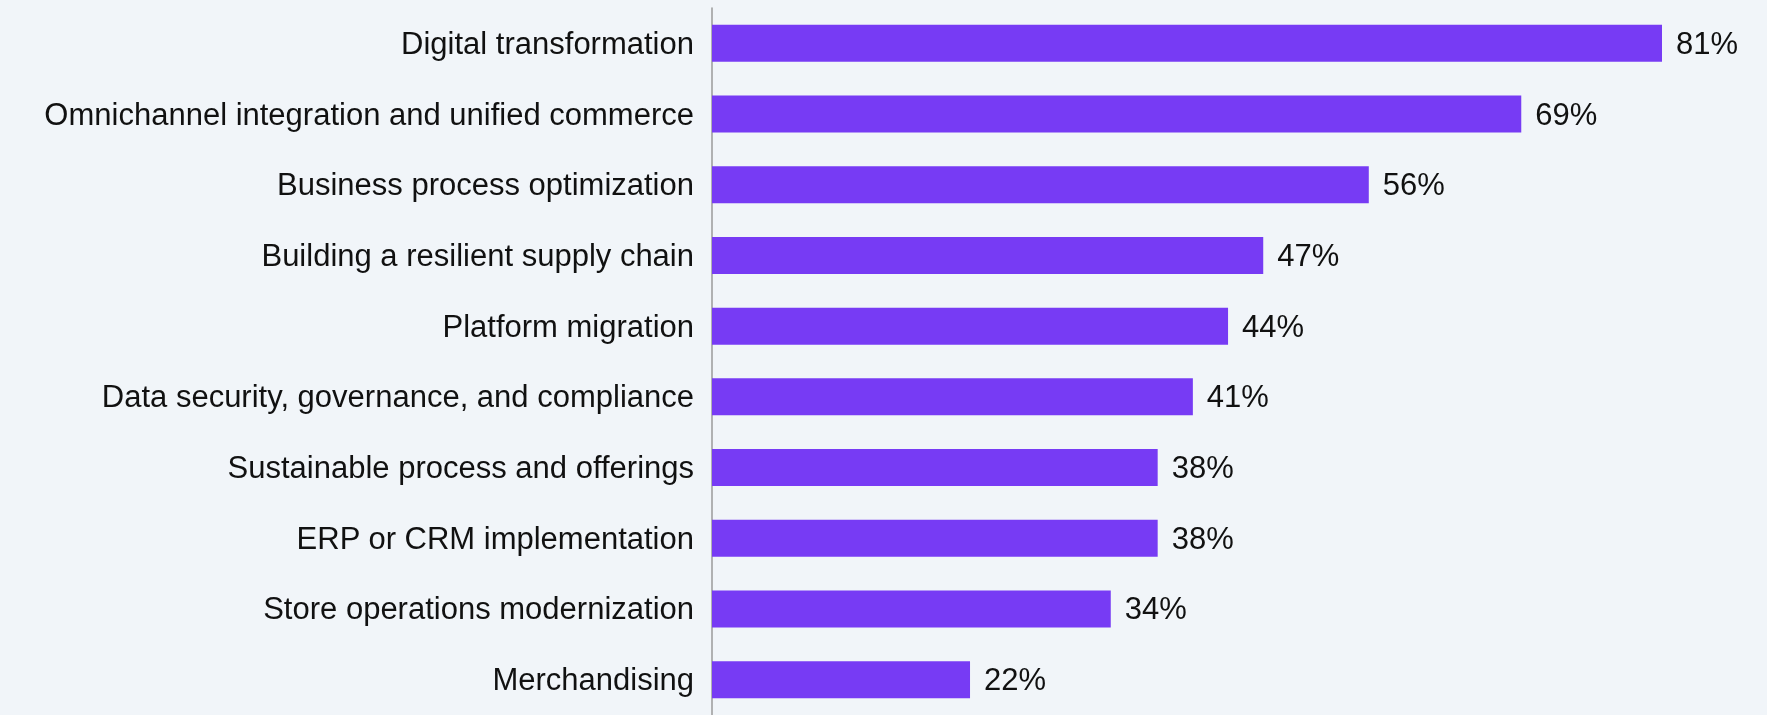  Describe the element at coordinates (547, 43) in the screenshot. I see `y-tick-label: Digital transformation` at that location.